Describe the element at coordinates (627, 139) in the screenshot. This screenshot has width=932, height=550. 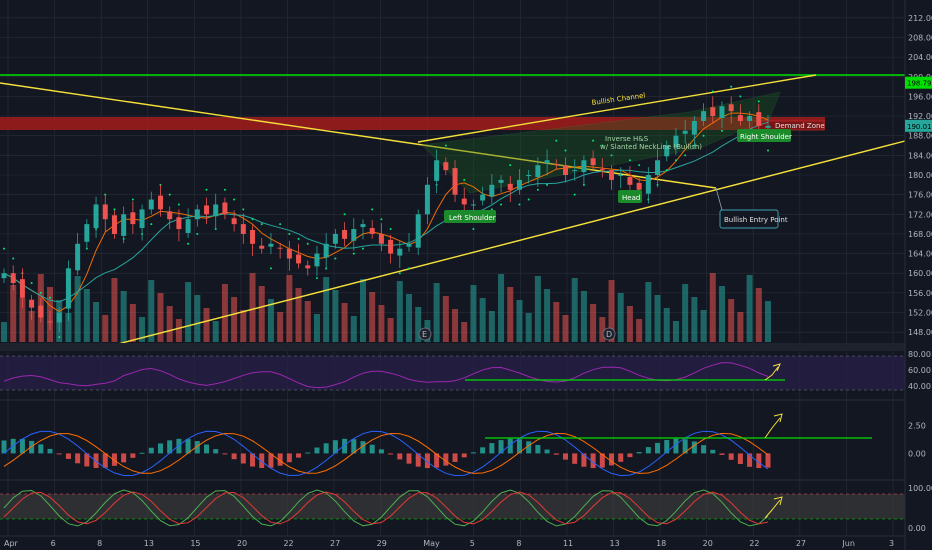
I see `pattern-title-label: Inverse H&S` at that location.